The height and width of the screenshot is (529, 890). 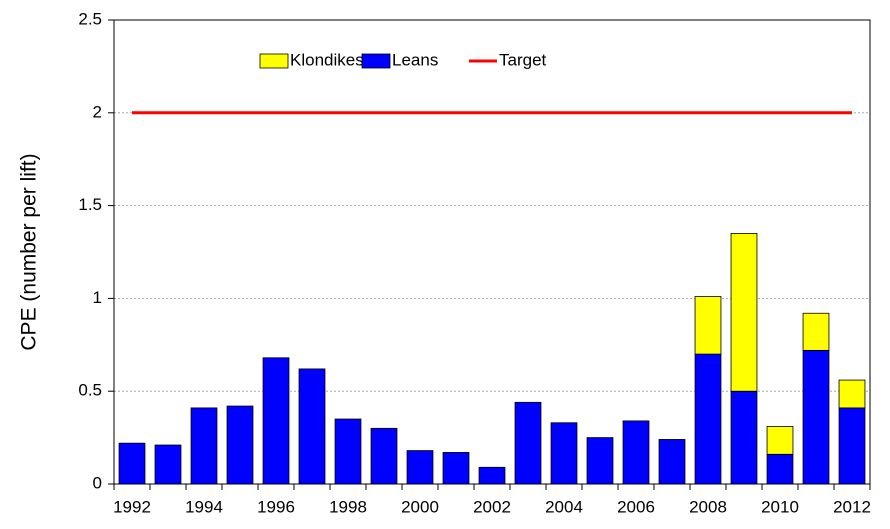 What do you see at coordinates (29, 251) in the screenshot?
I see `y-axis-label: CPE (number per lift)` at bounding box center [29, 251].